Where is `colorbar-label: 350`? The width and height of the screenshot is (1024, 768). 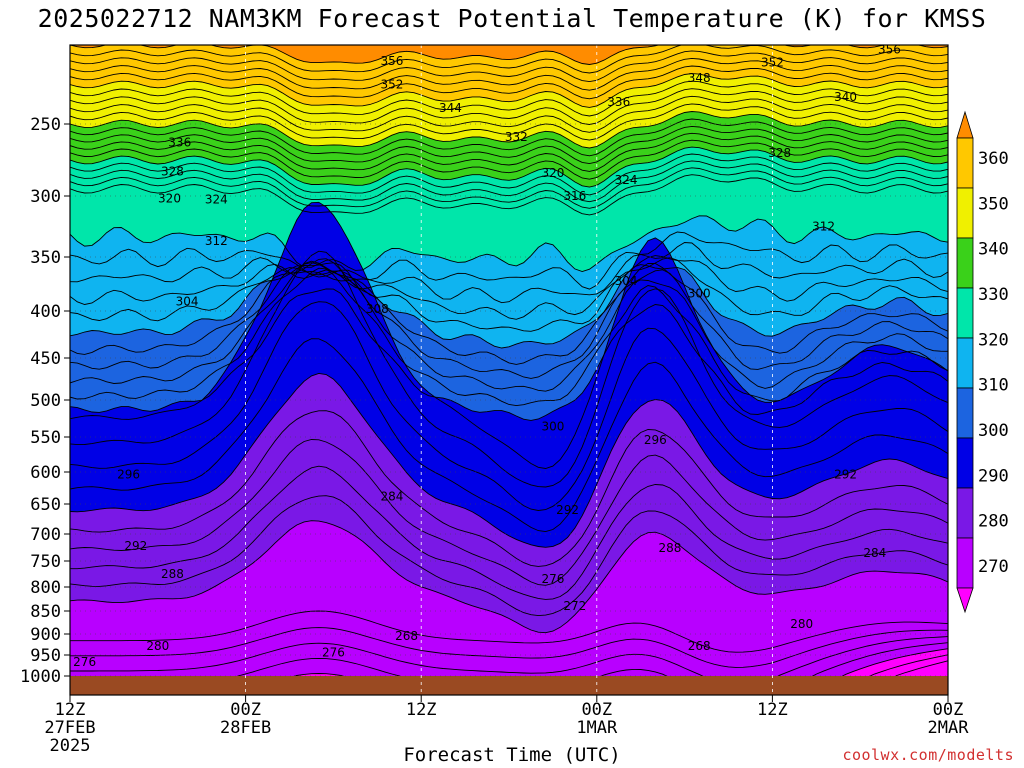
colorbar-label: 350 is located at coordinates (993, 204).